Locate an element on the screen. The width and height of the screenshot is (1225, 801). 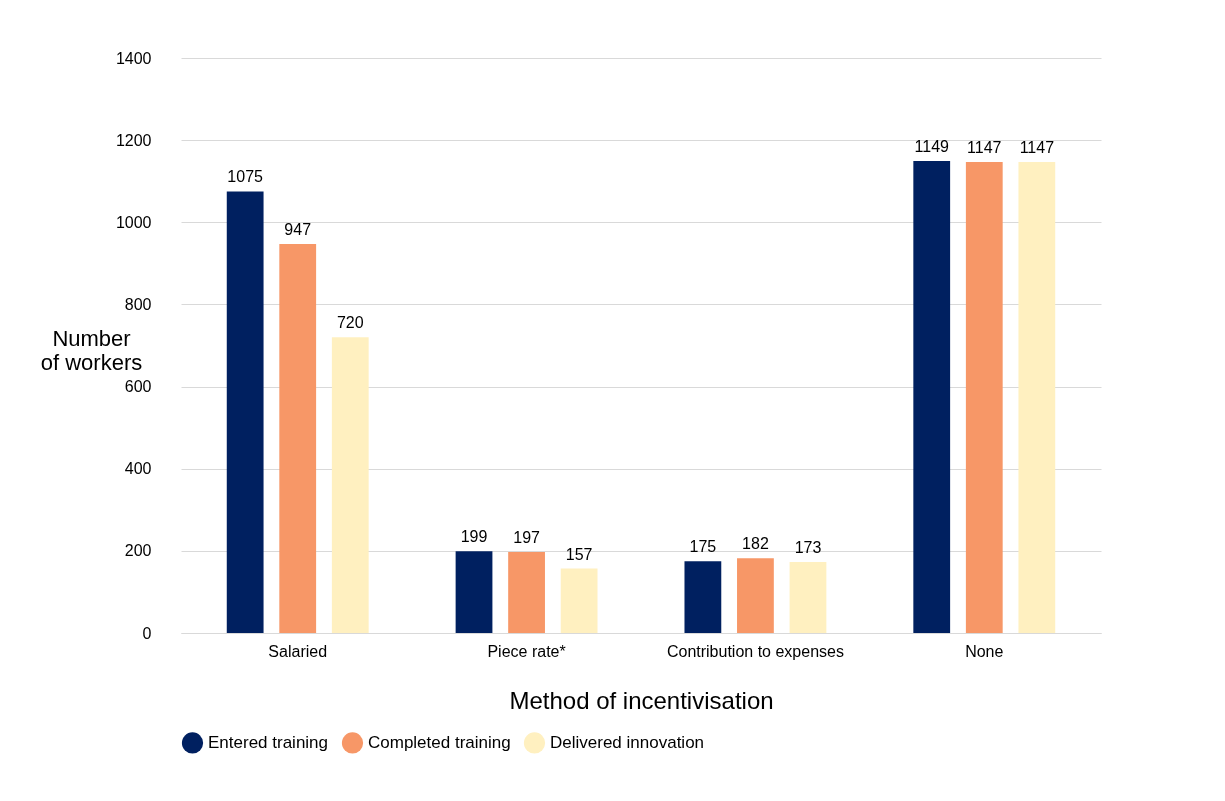
x-axis-title: Method of incentivisation is located at coordinates (641, 700).